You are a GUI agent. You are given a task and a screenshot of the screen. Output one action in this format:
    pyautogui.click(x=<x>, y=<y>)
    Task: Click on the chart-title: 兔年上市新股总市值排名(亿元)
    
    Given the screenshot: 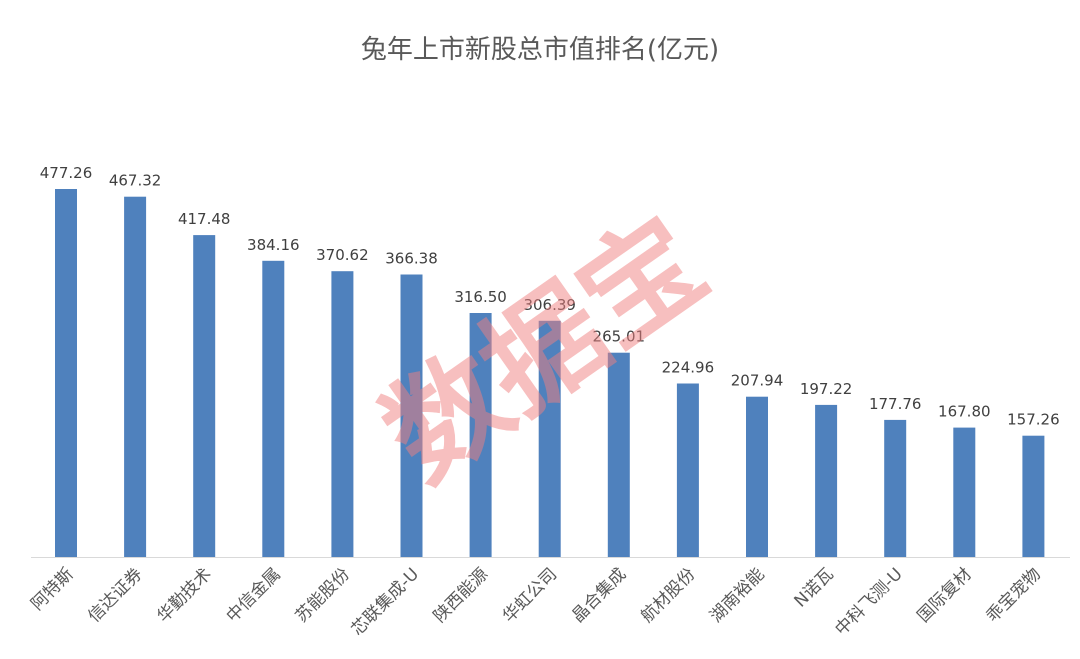 What is the action you would take?
    pyautogui.click(x=540, y=50)
    